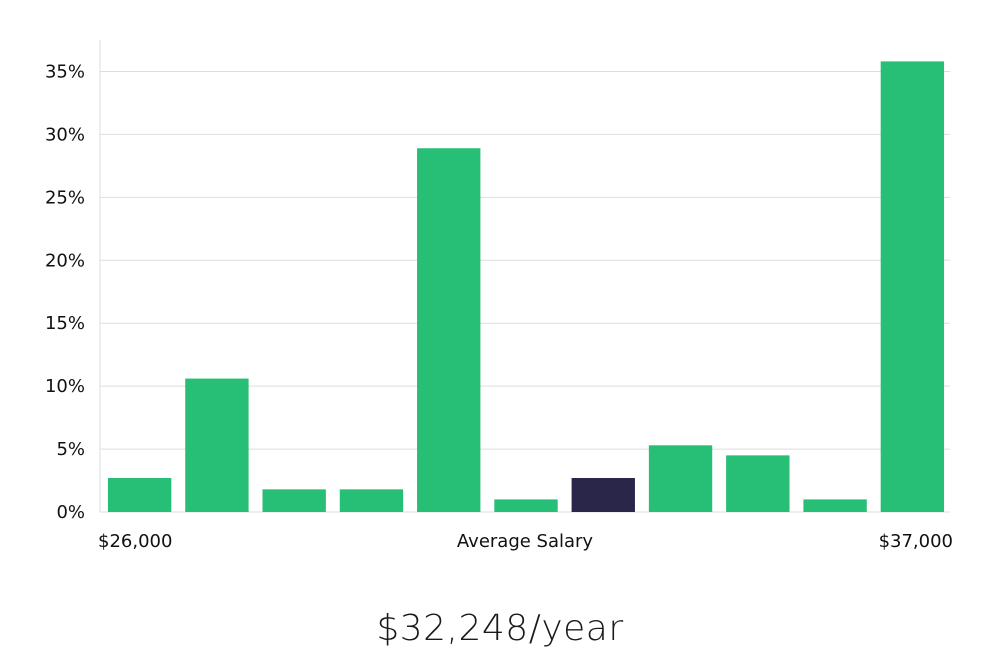  I want to click on y-tick-label: 5%, so click(70, 449).